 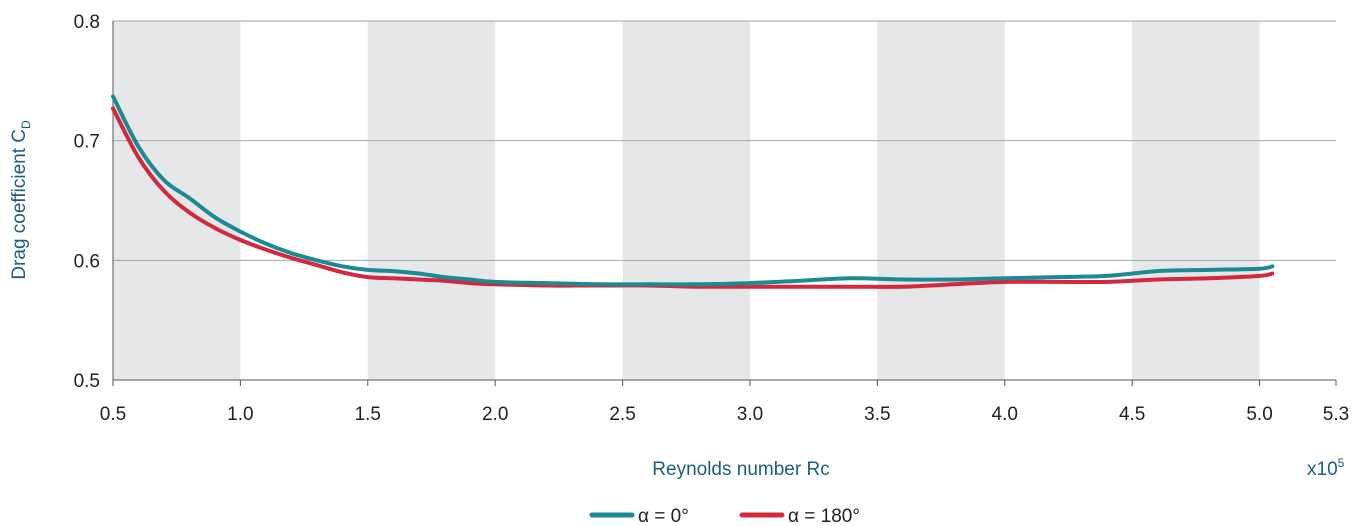 I want to click on y-tick-label: 0.8, so click(x=87, y=22).